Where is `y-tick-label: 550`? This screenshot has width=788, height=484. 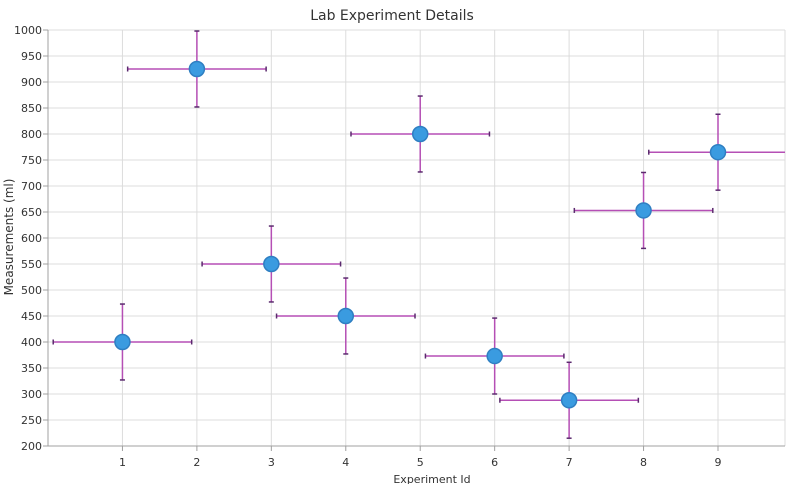
y-tick-label: 550 is located at coordinates (31, 264).